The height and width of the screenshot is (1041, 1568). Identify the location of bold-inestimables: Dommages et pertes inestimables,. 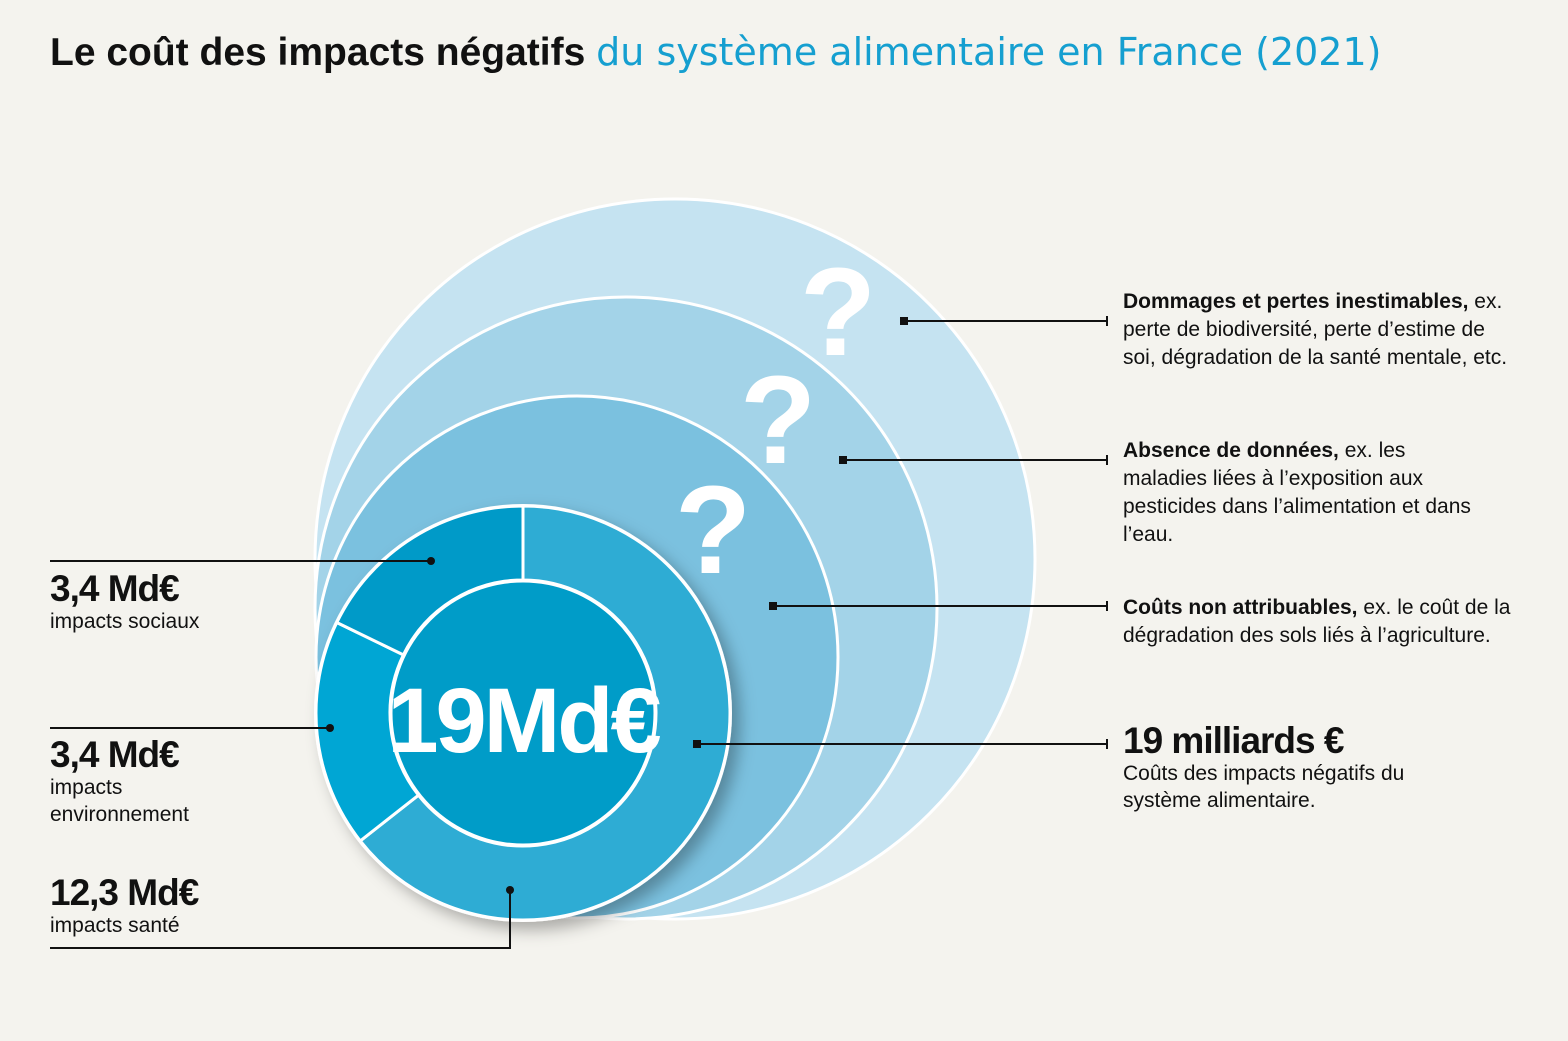
(1296, 301).